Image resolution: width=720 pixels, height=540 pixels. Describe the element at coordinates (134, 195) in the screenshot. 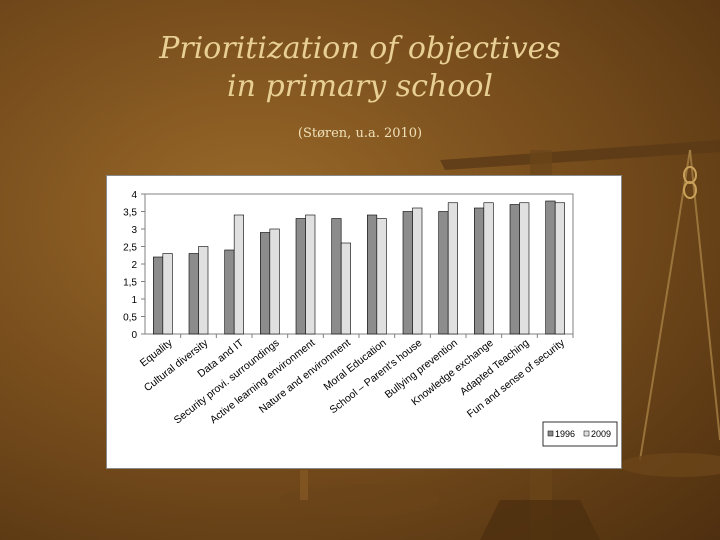

I see `y-tick-label: 4` at that location.